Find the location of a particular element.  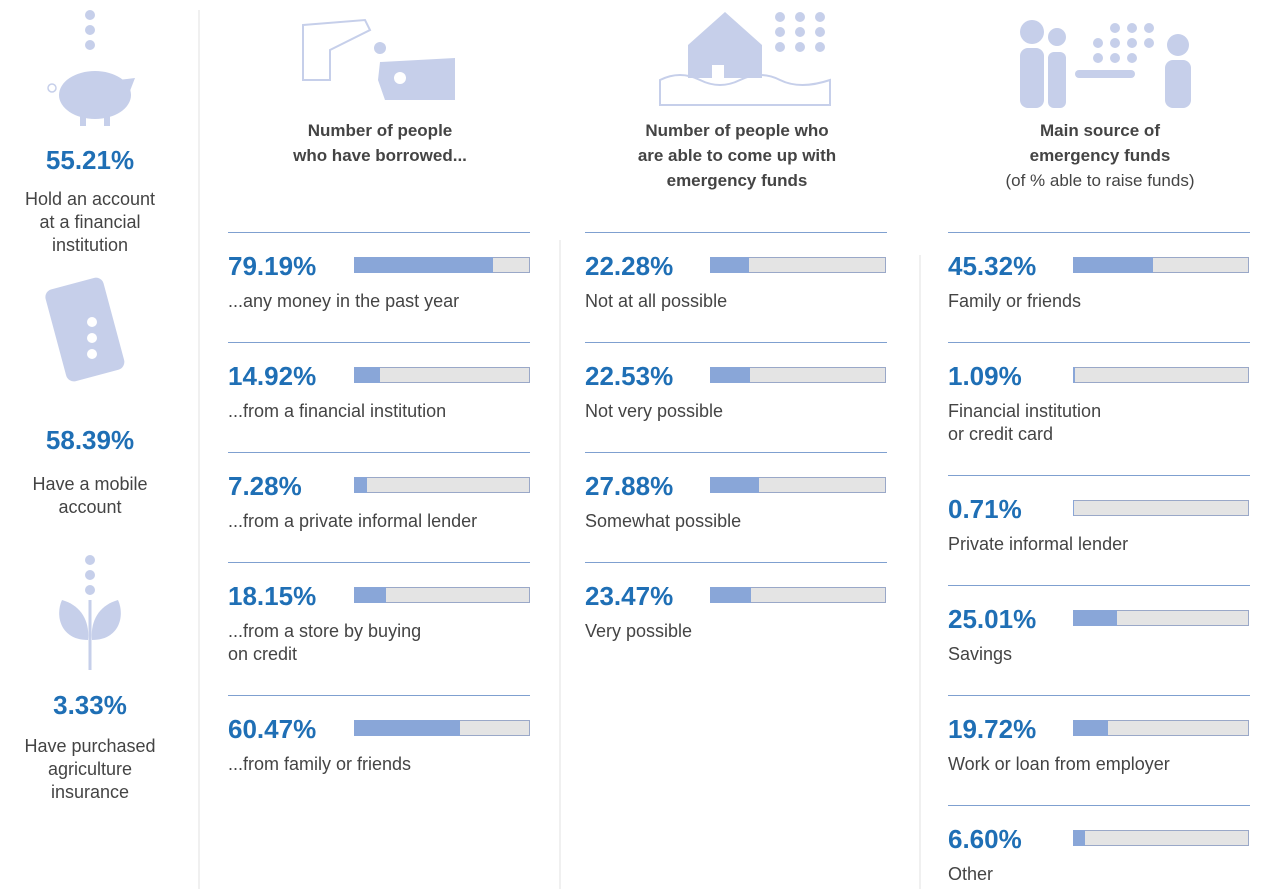

value-label: 6.60% is located at coordinates (985, 839).